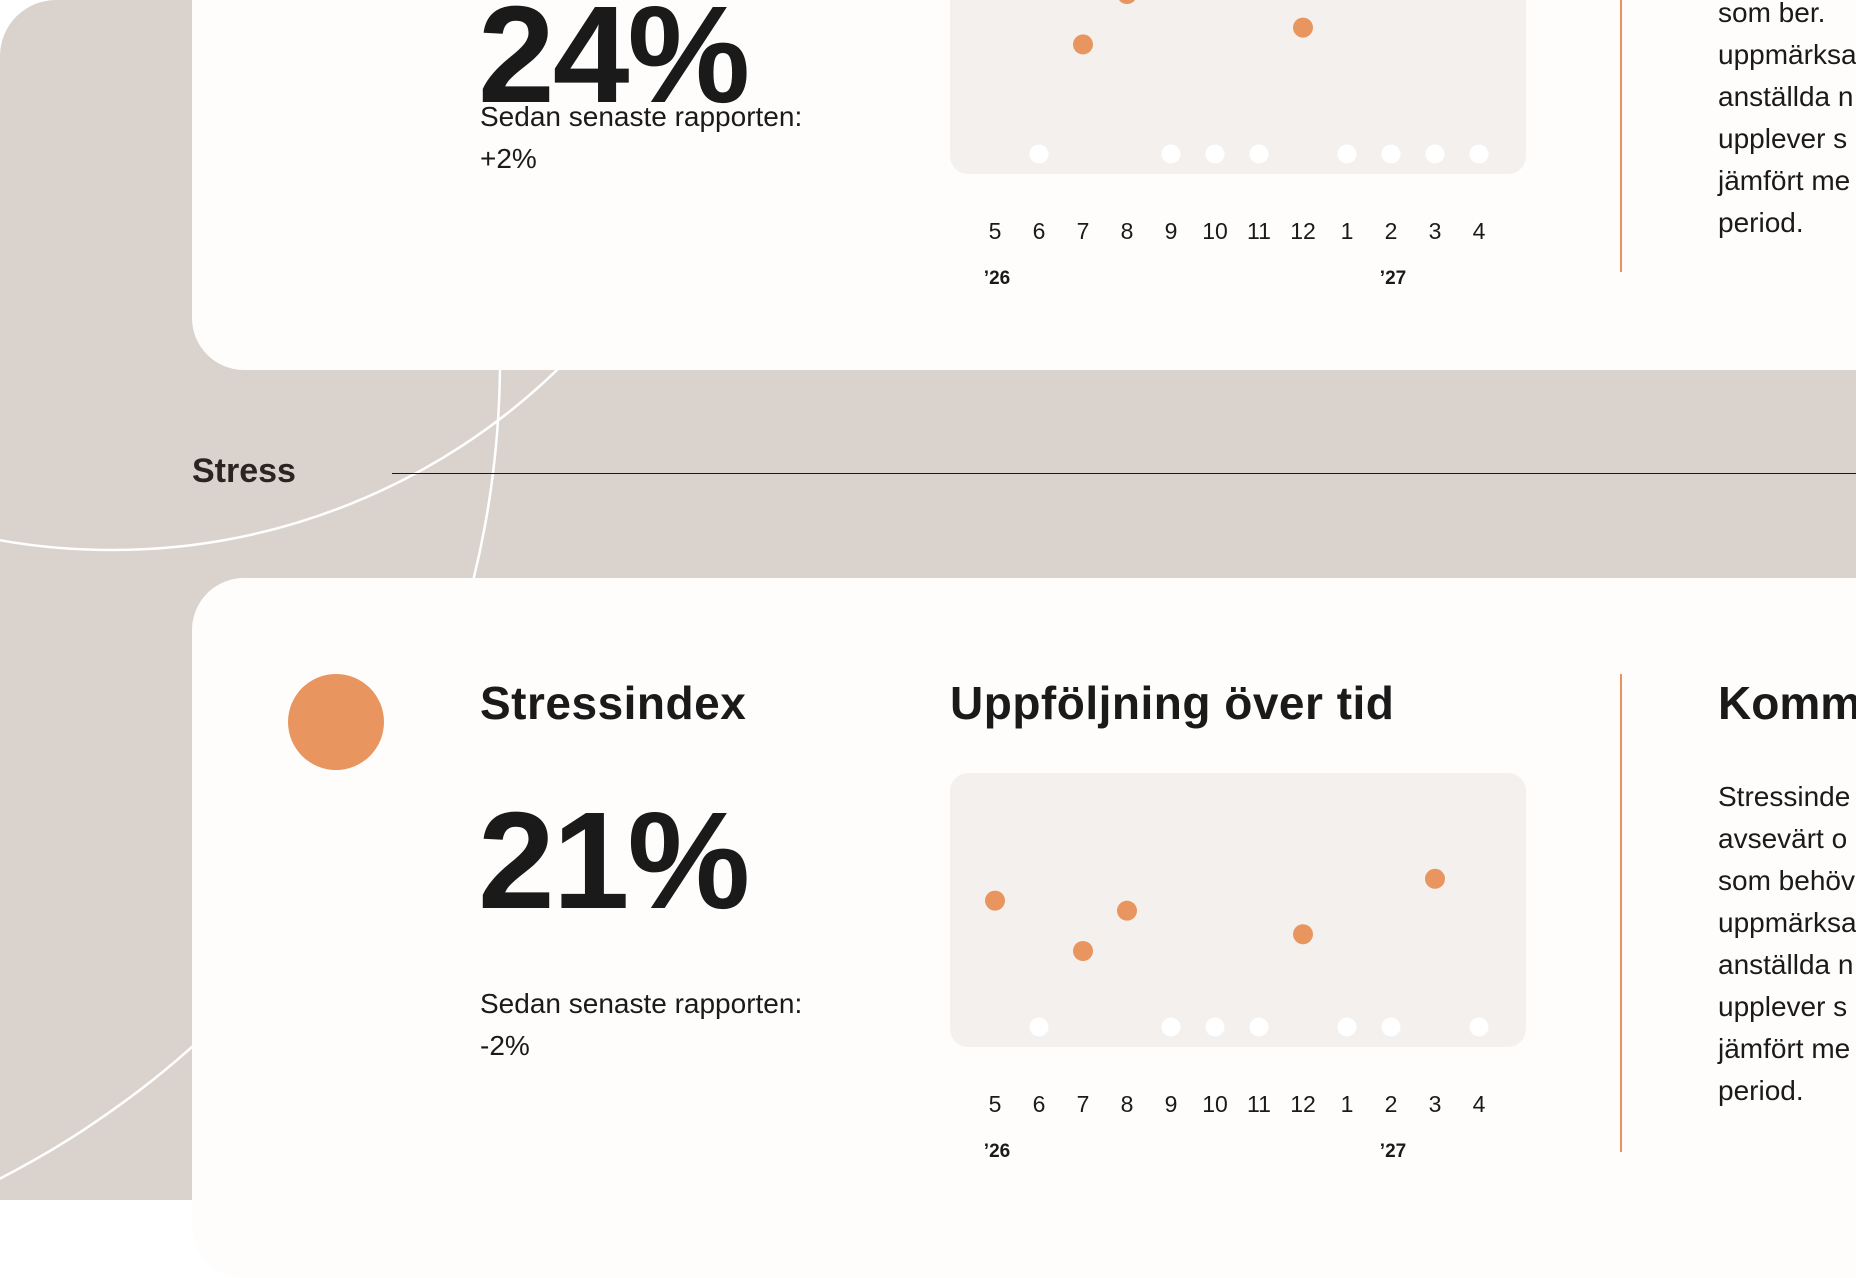 Image resolution: width=1856 pixels, height=1278 pixels. I want to click on metric-title: Stressindex, so click(613, 703).